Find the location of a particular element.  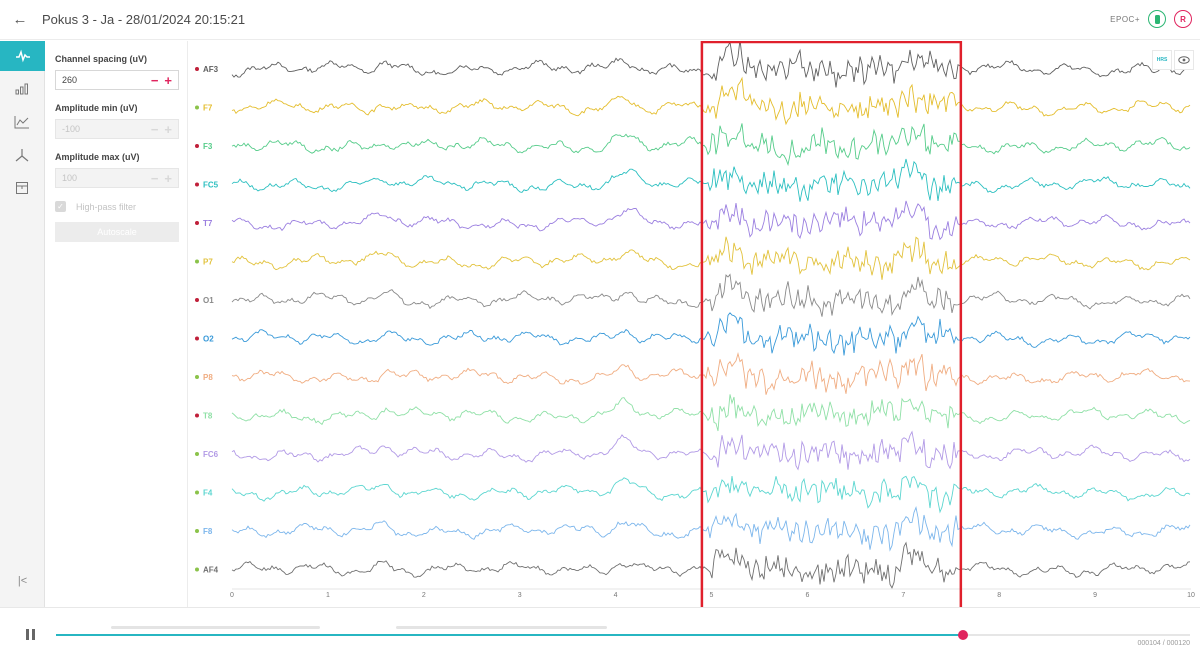

amplitude-max-value: 100 is located at coordinates (70, 178).